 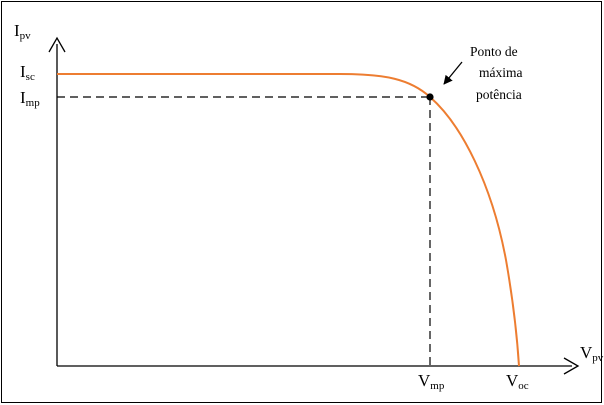 What do you see at coordinates (430, 97) in the screenshot?
I see `max-power-point` at bounding box center [430, 97].